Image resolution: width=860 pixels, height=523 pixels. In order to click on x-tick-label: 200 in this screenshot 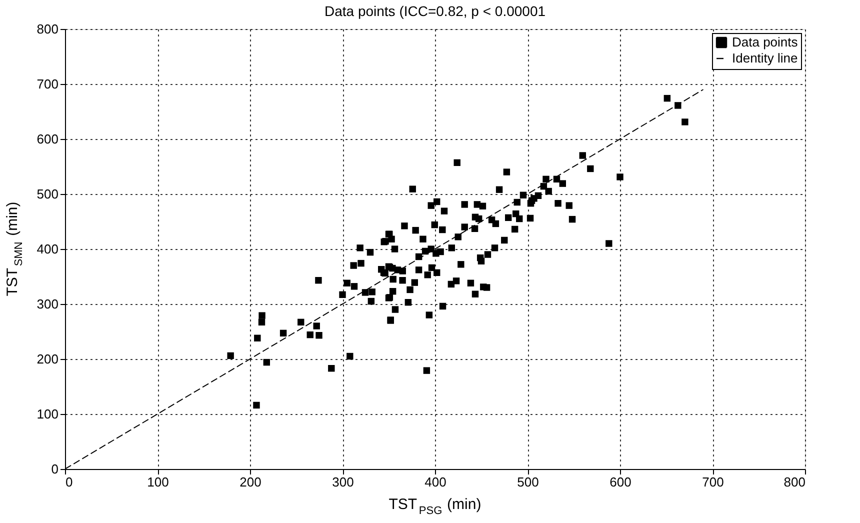, I will do `click(251, 482)`.